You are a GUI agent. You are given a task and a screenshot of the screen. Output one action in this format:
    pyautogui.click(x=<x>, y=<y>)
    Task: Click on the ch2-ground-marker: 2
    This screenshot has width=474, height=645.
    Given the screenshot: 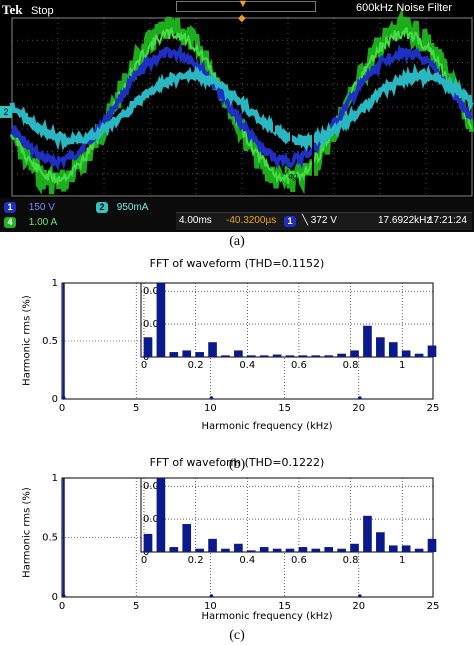 What is the action you would take?
    pyautogui.click(x=6, y=112)
    